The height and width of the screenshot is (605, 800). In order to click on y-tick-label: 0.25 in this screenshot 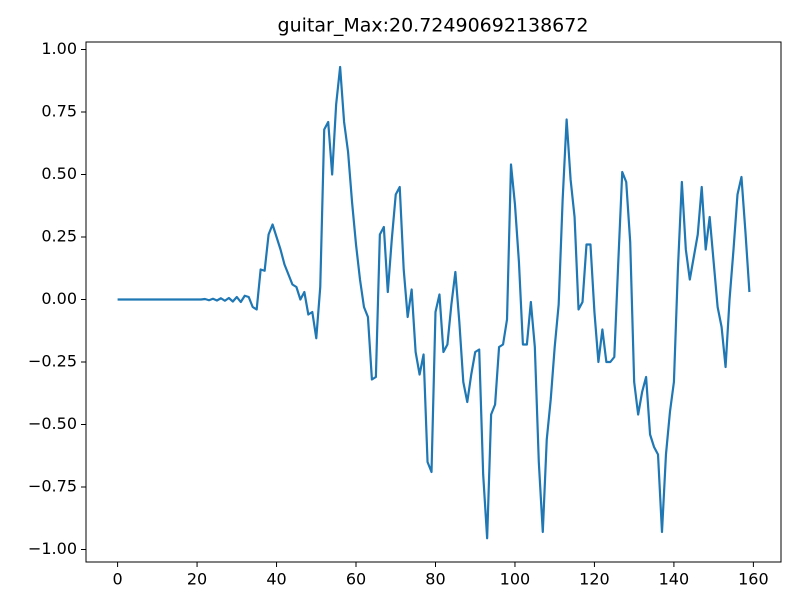, I will do `click(59, 236)`.